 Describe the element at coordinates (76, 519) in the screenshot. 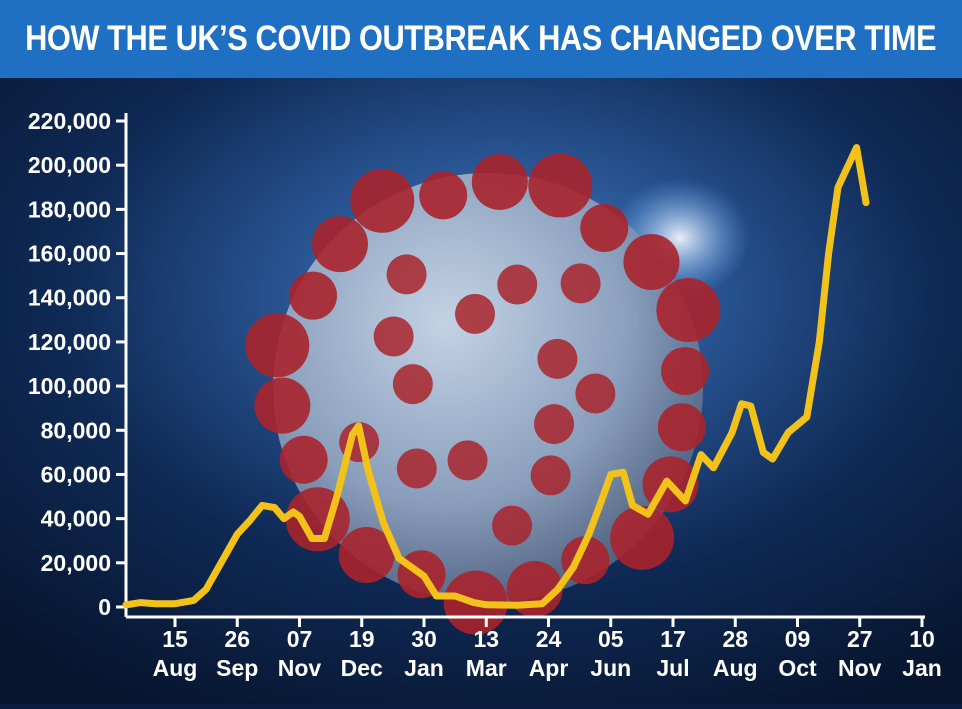

I see `y-tick-label: 40,000` at that location.